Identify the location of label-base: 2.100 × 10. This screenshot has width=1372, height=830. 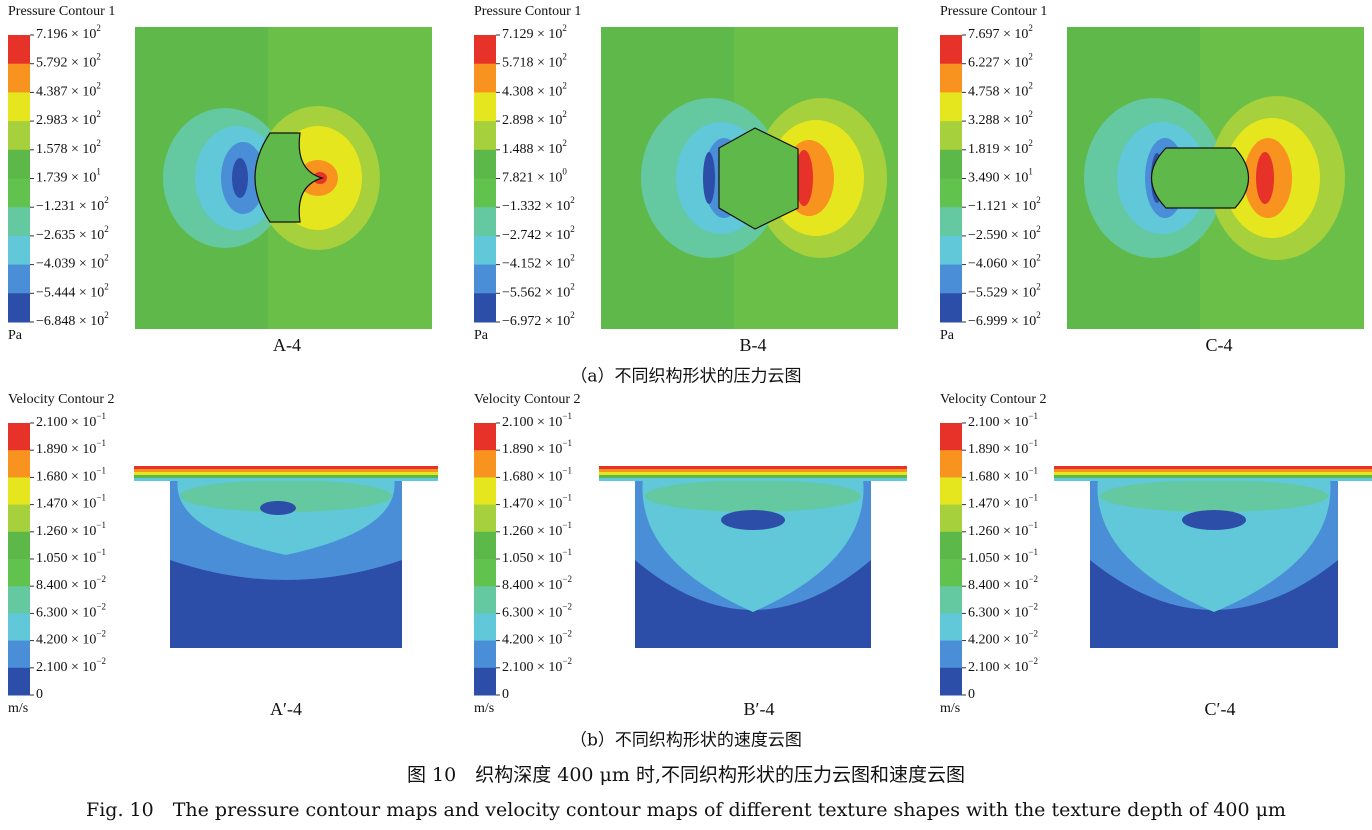
(998, 667).